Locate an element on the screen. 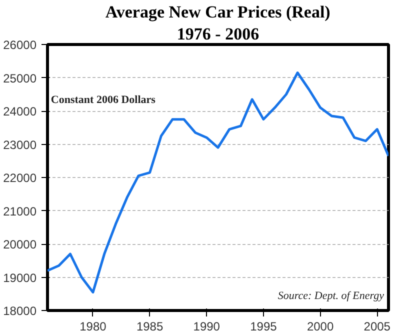 This screenshot has height=333, width=400. x-tick-label: 1995 is located at coordinates (264, 326).